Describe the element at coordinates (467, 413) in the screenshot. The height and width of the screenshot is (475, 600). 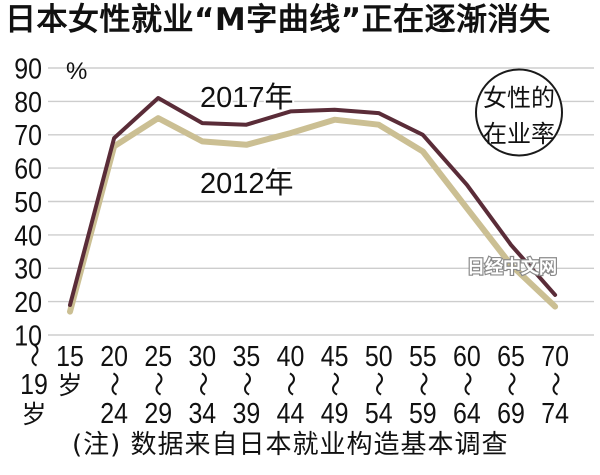
I see `x-tick-label: 64` at that location.